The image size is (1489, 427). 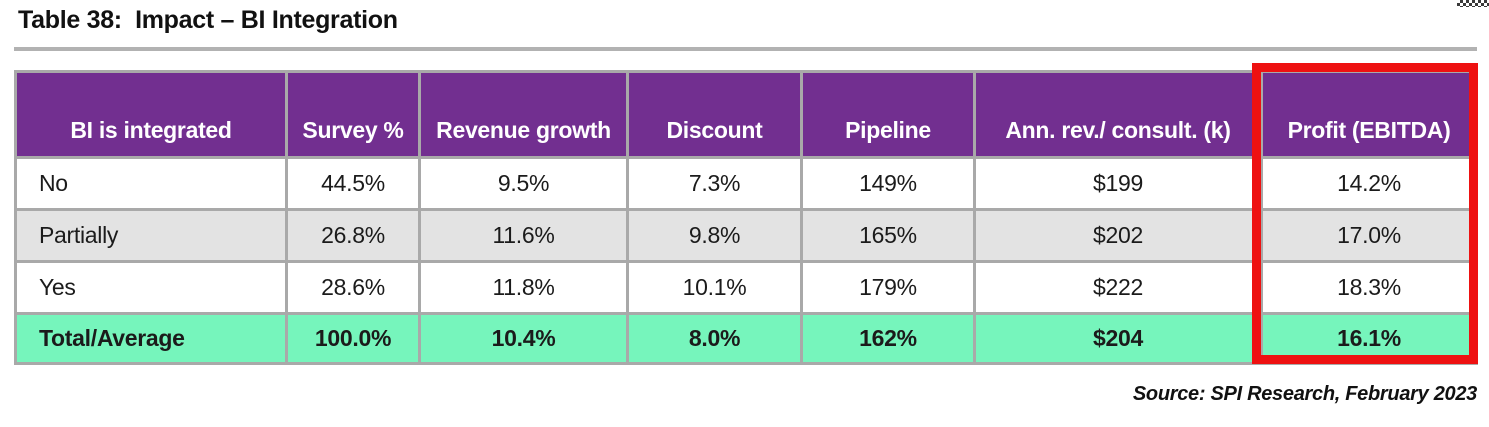 What do you see at coordinates (888, 114) in the screenshot?
I see `col-header-pipeline: Pipeline` at bounding box center [888, 114].